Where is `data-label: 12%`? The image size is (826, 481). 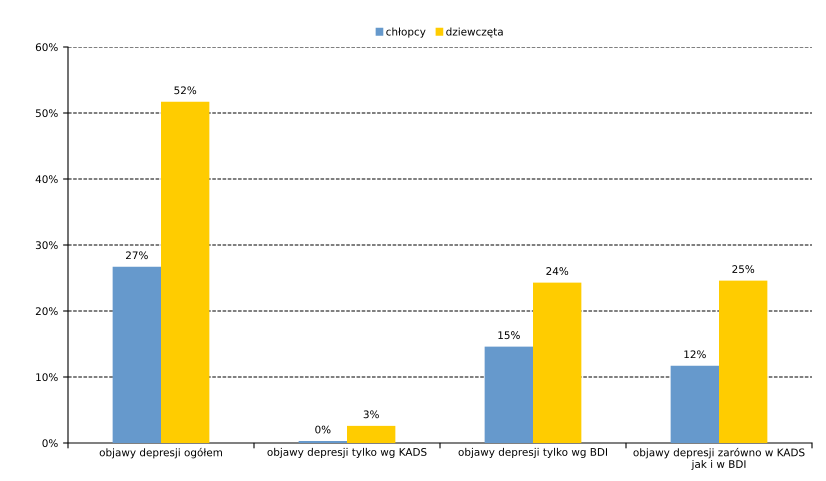
data-label: 12% is located at coordinates (695, 354).